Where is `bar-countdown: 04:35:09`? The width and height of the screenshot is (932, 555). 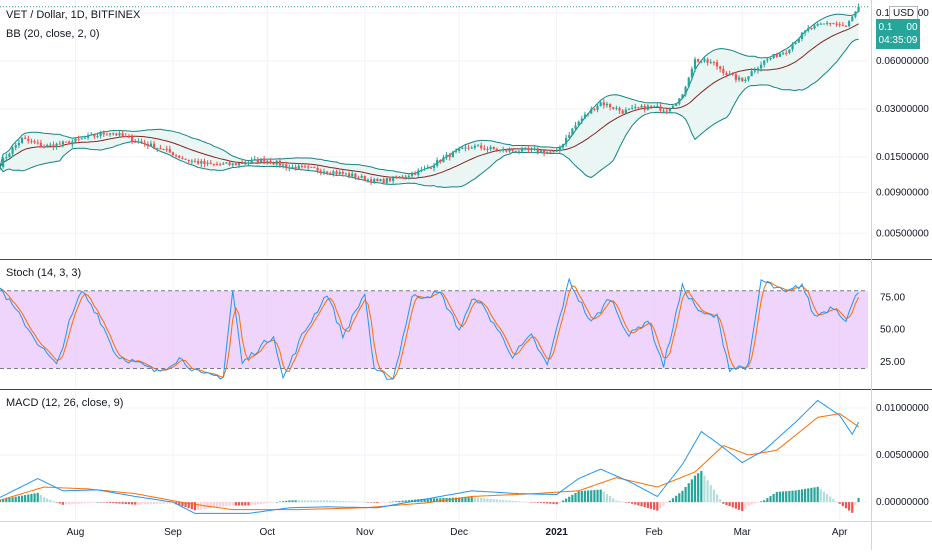 bar-countdown: 04:35:09 is located at coordinates (898, 40).